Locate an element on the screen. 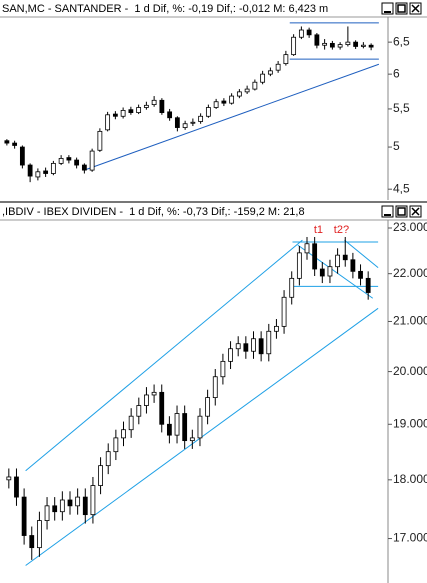 The image size is (427, 583). y-tick-label: 18.000 is located at coordinates (410, 479).